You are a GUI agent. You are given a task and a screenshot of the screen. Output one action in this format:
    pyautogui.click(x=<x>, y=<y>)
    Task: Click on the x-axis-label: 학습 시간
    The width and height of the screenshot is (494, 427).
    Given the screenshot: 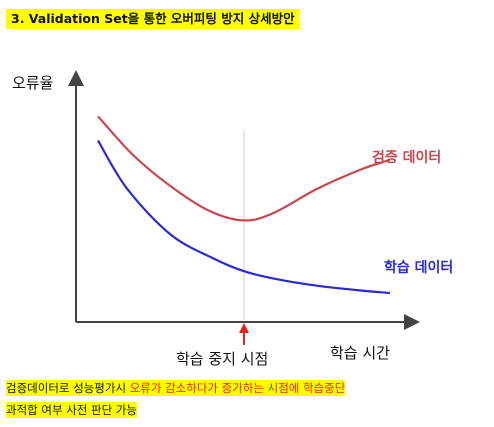 What is the action you would take?
    pyautogui.click(x=360, y=353)
    